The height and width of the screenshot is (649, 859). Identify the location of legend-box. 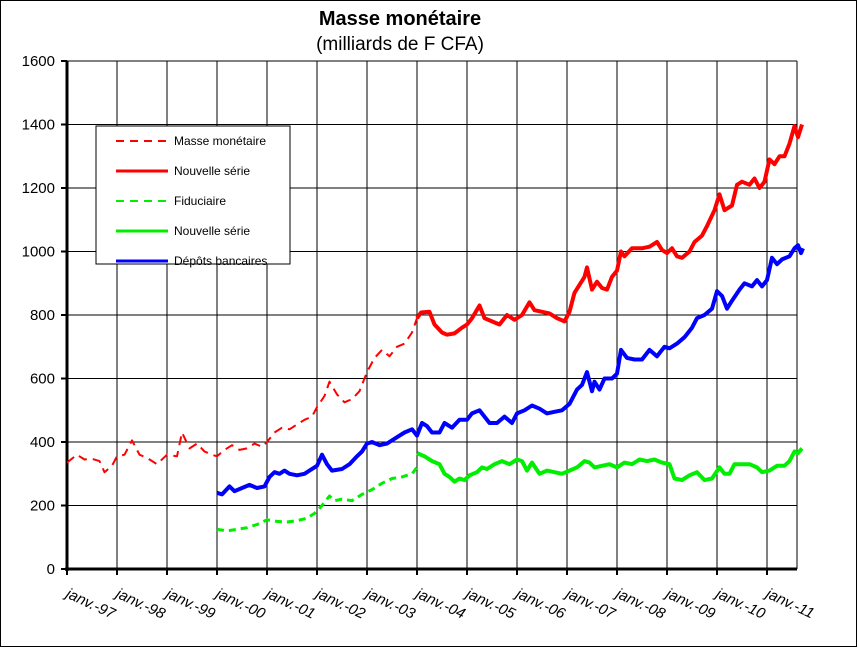
(193, 195).